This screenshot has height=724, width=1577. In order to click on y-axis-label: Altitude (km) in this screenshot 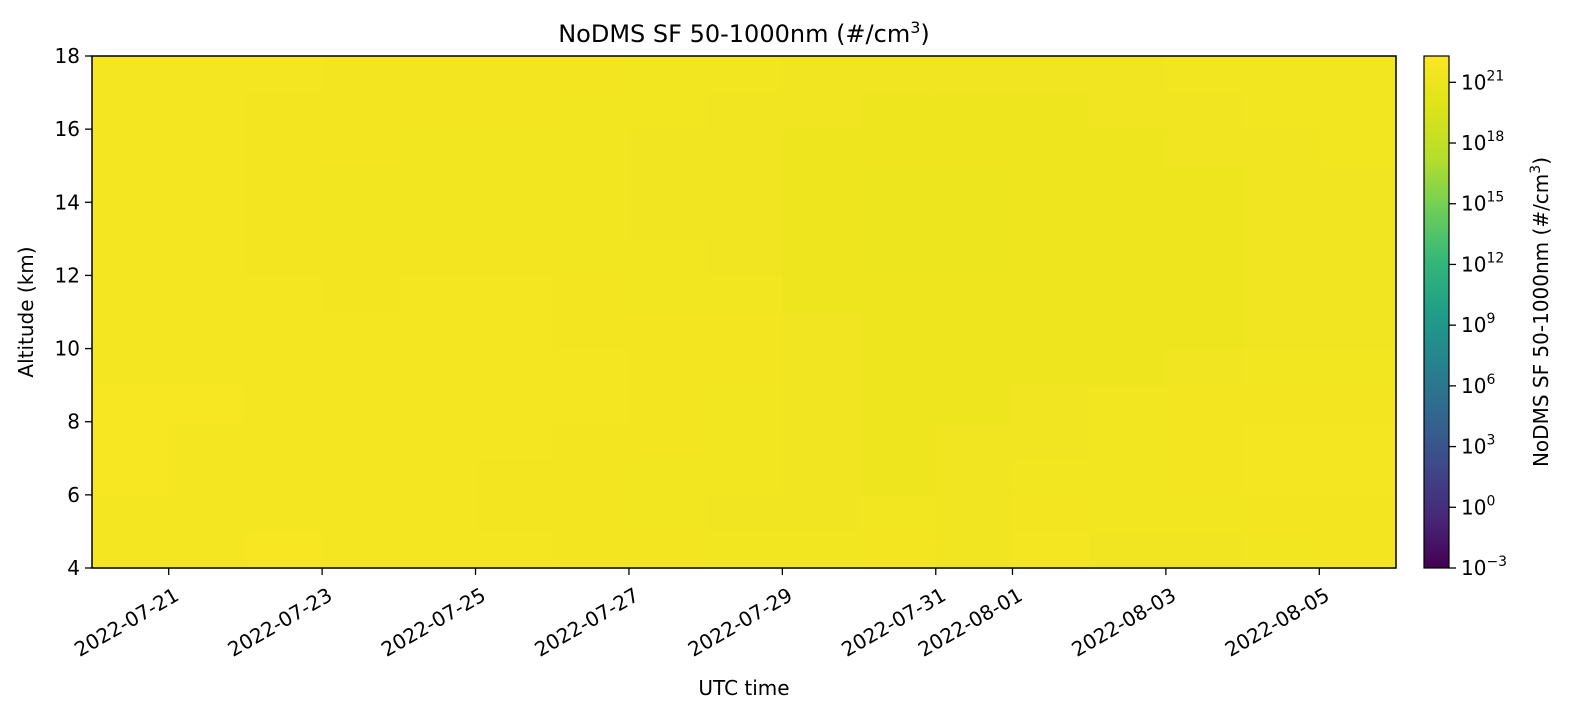, I will do `click(26, 311)`.